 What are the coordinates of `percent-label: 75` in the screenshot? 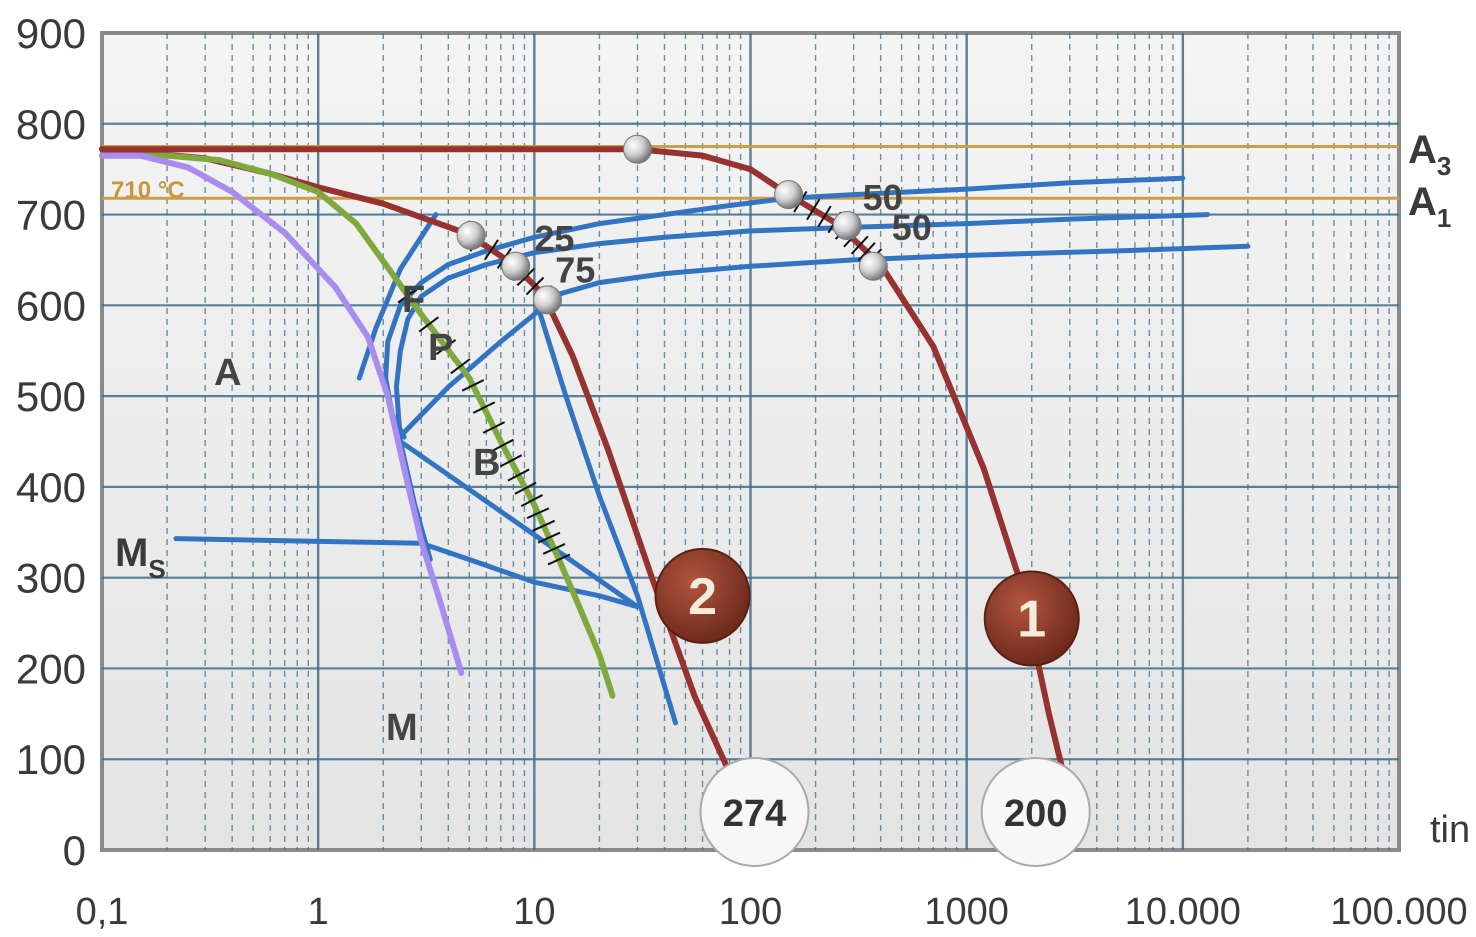 It's located at (575, 270).